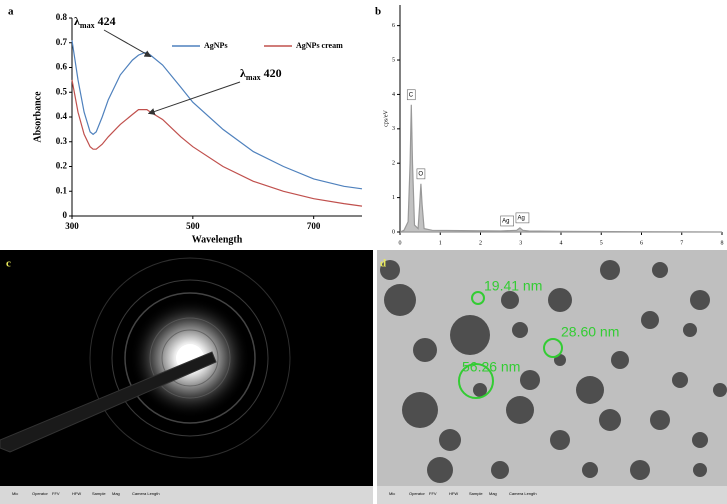  Describe the element at coordinates (62, 190) in the screenshot. I see `y-tick-label: 0.1` at that location.